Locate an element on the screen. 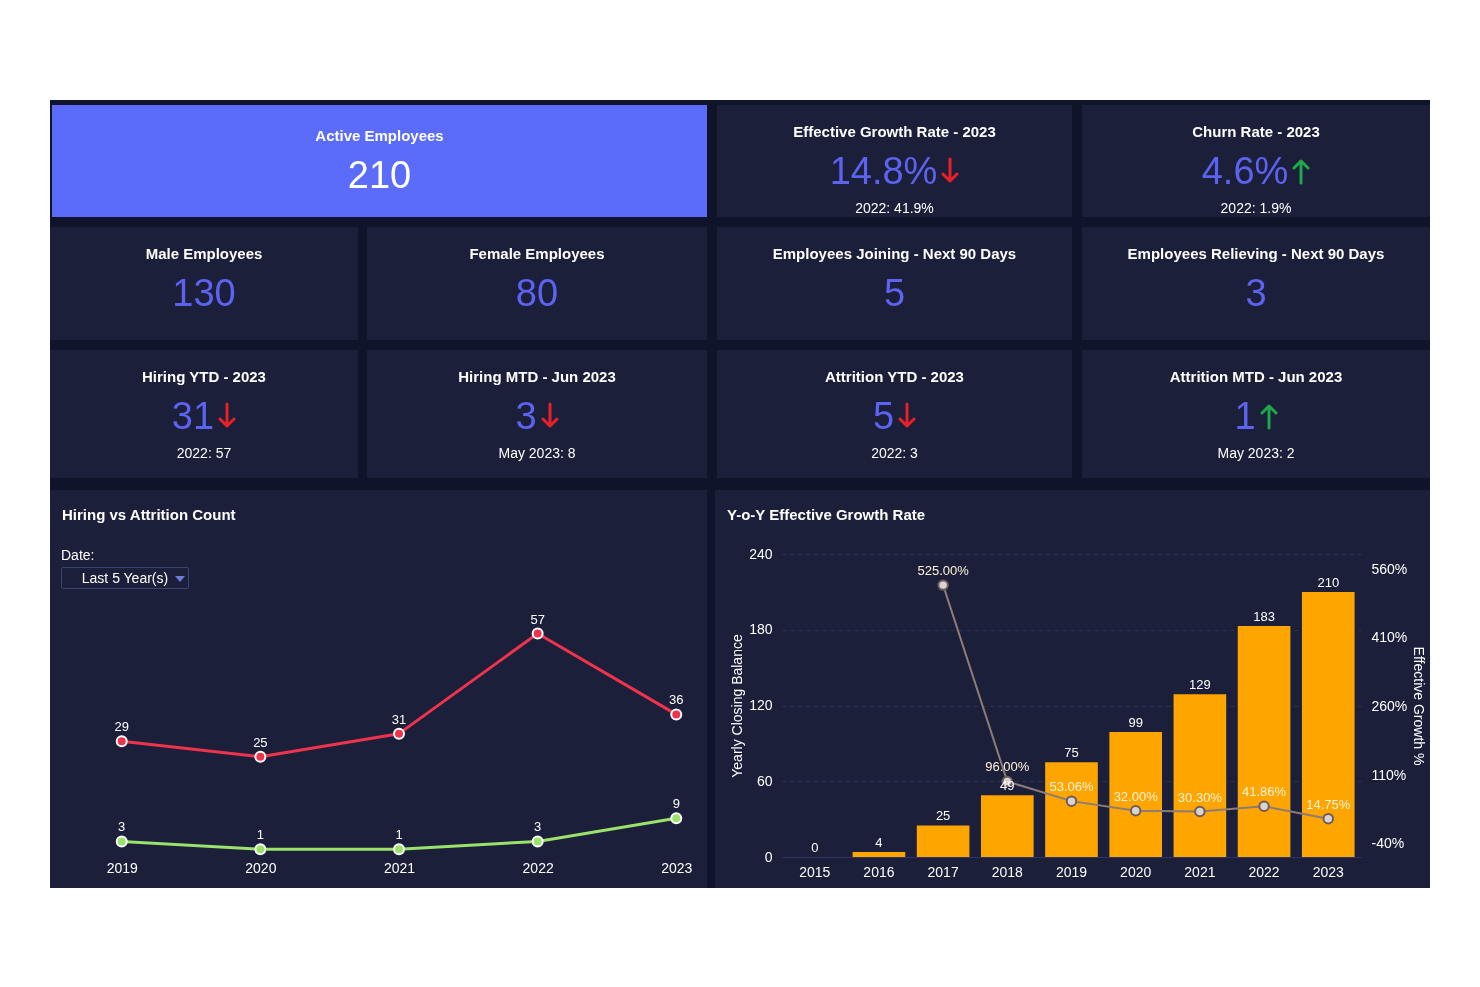  text: Effective Growth Rate - 2023 is located at coordinates (894, 131).